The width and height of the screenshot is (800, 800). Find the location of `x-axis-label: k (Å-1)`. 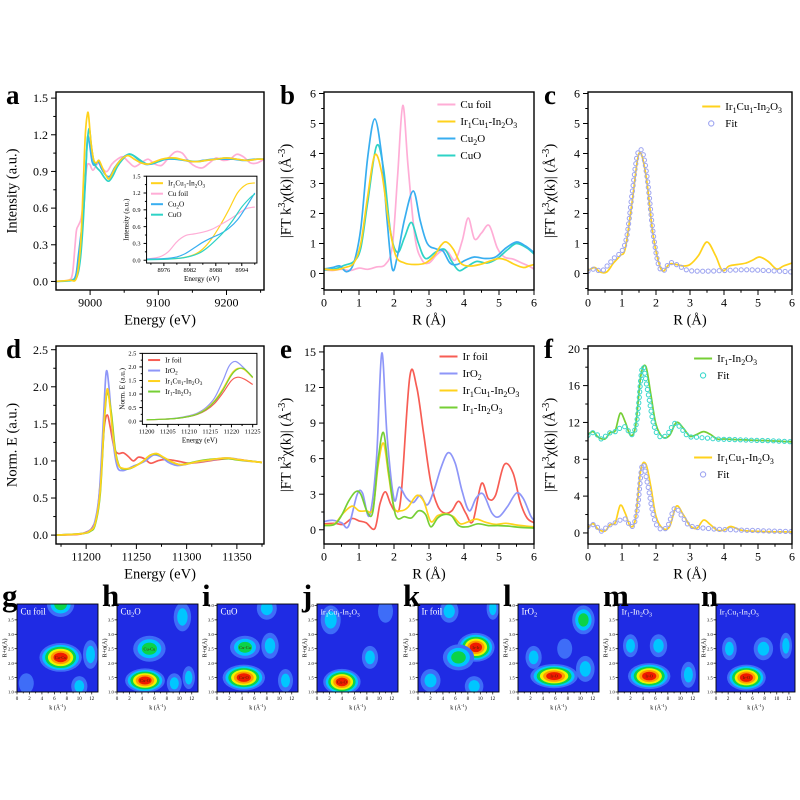

x-axis-label: k (Å-1) is located at coordinates (558, 707).